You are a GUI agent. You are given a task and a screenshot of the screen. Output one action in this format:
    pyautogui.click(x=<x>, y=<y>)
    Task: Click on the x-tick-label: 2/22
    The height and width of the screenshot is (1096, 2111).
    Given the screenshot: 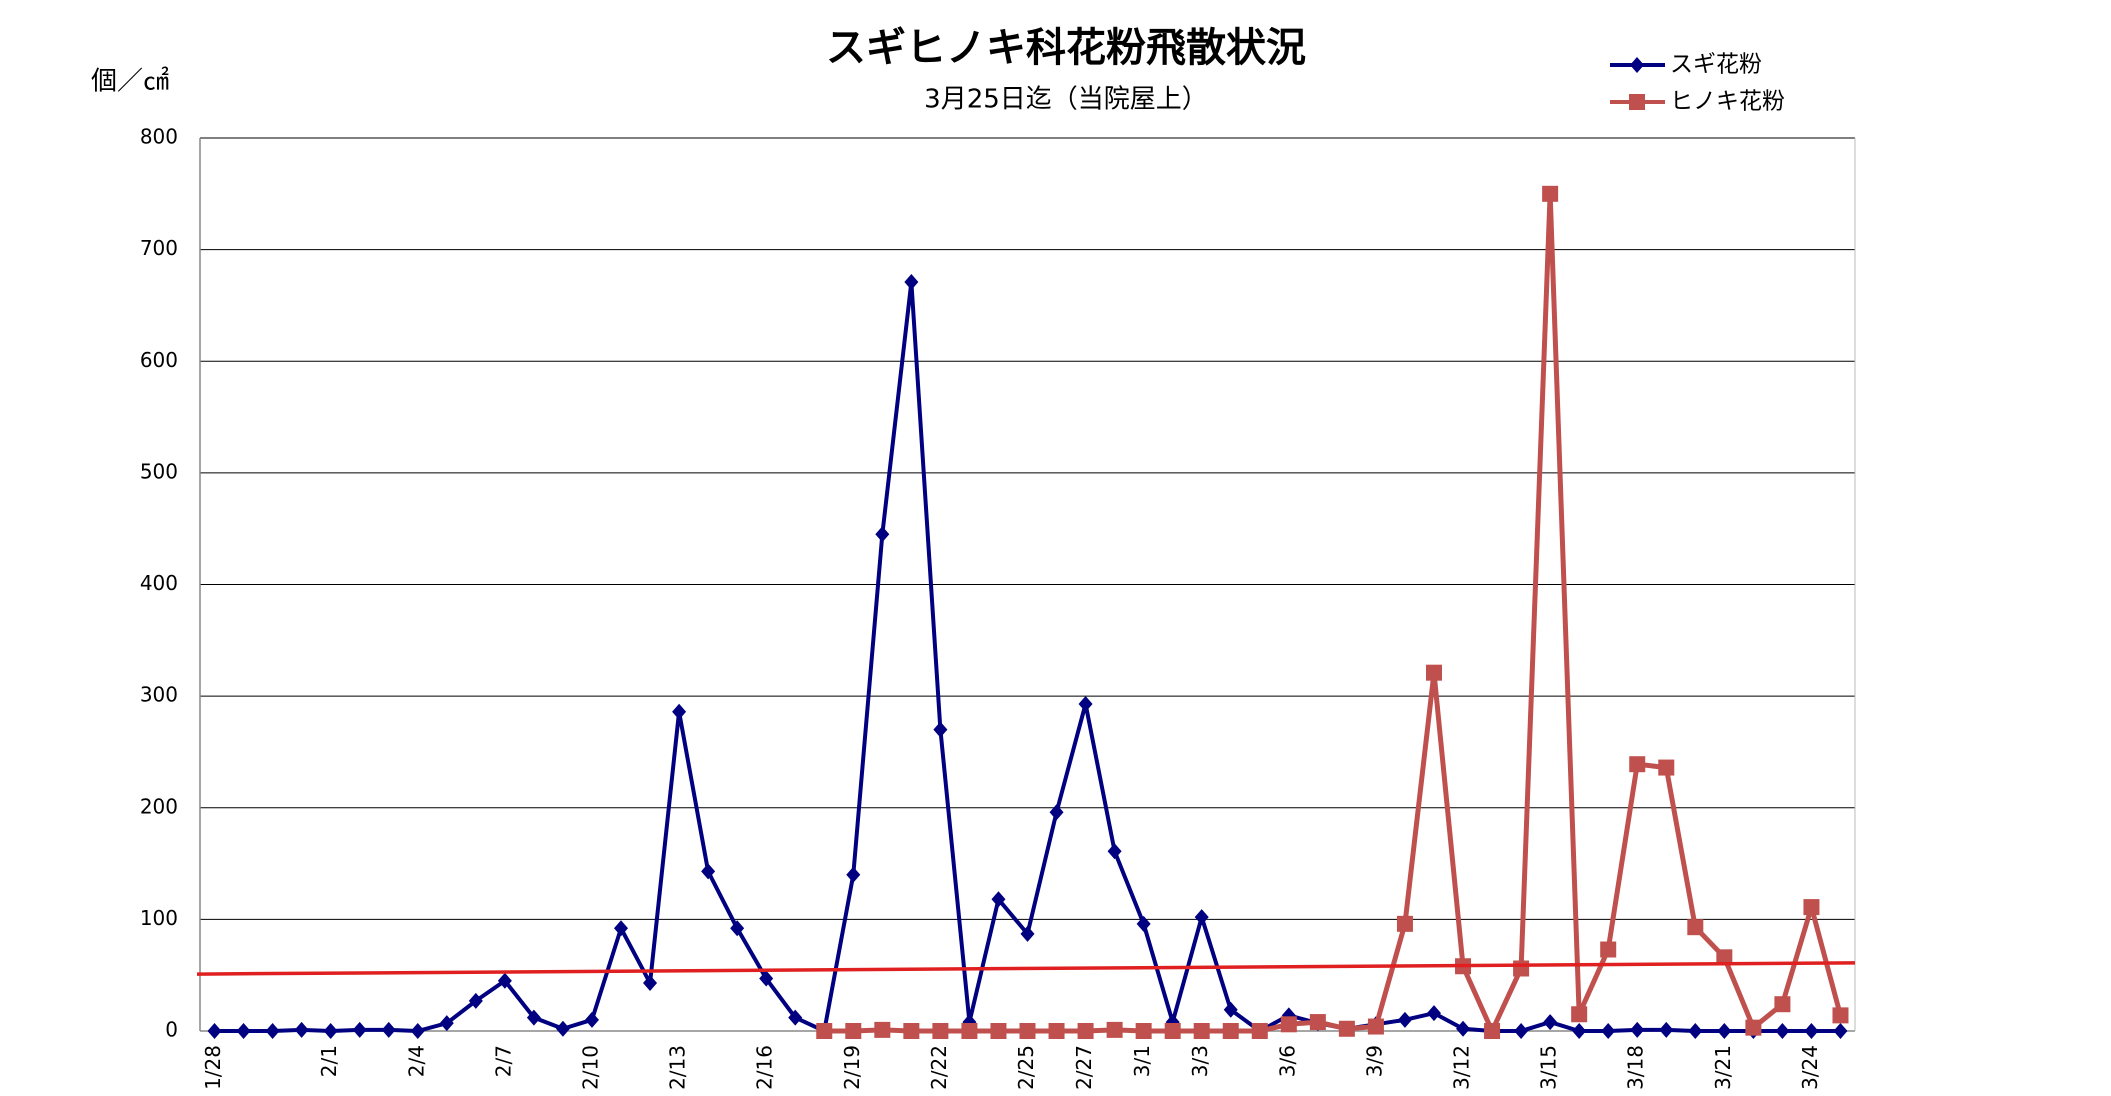 What is the action you would take?
    pyautogui.click(x=939, y=1067)
    